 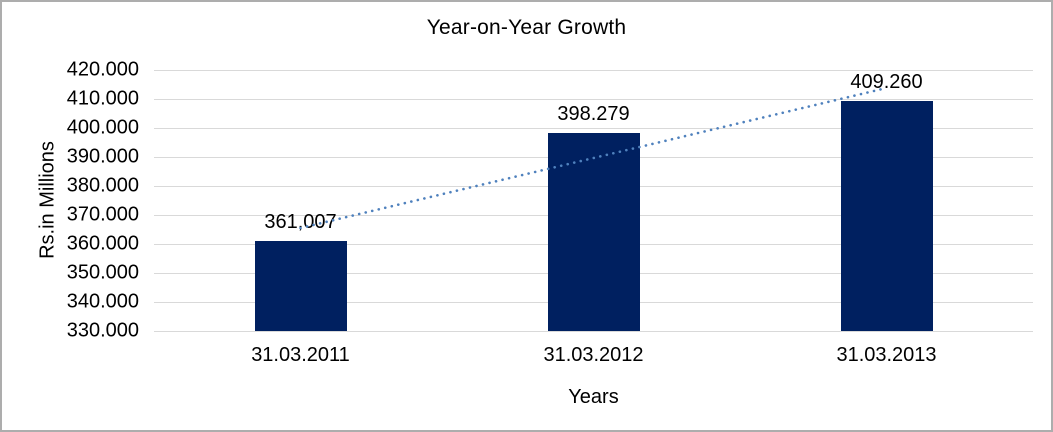 I want to click on x-tick-label: 31.03.2012, so click(x=593, y=355).